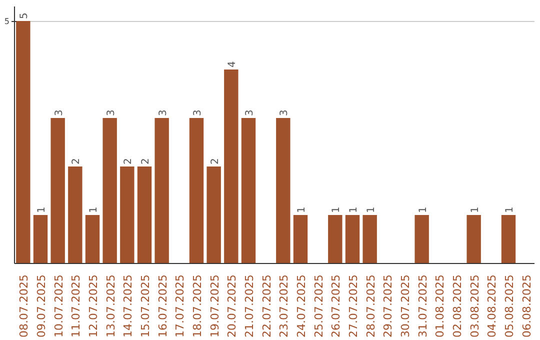 This screenshot has width=540, height=340. What do you see at coordinates (215, 306) in the screenshot?
I see `x-tick-label: 19.07.2025` at bounding box center [215, 306].